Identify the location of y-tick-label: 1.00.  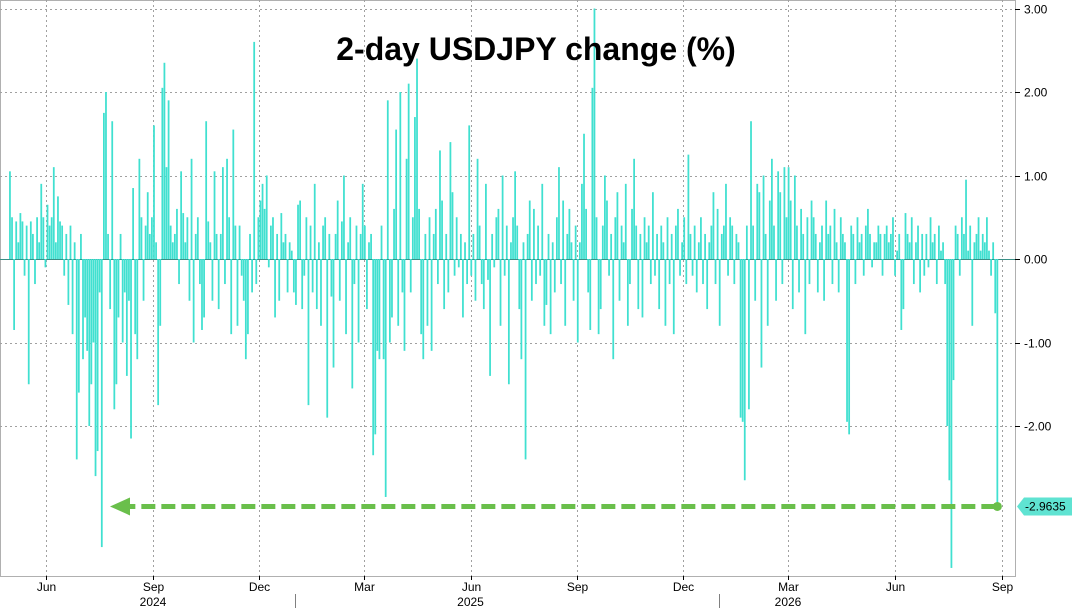
(1036, 177).